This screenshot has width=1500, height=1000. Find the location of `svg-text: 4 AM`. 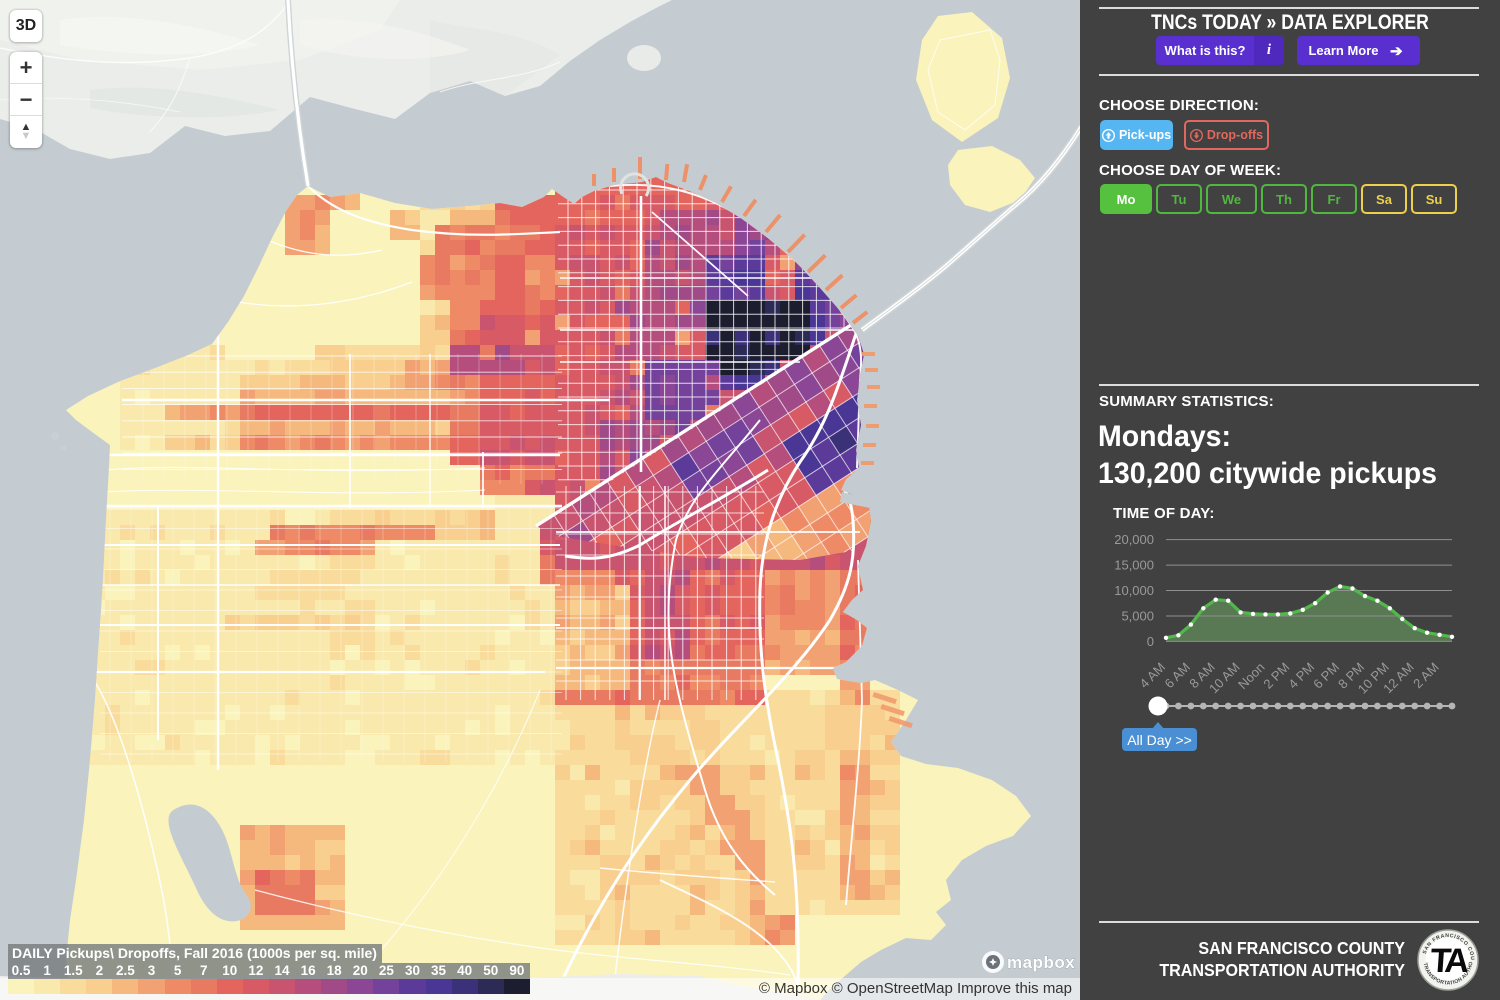

svg-text: 4 AM is located at coordinates (1153, 676).